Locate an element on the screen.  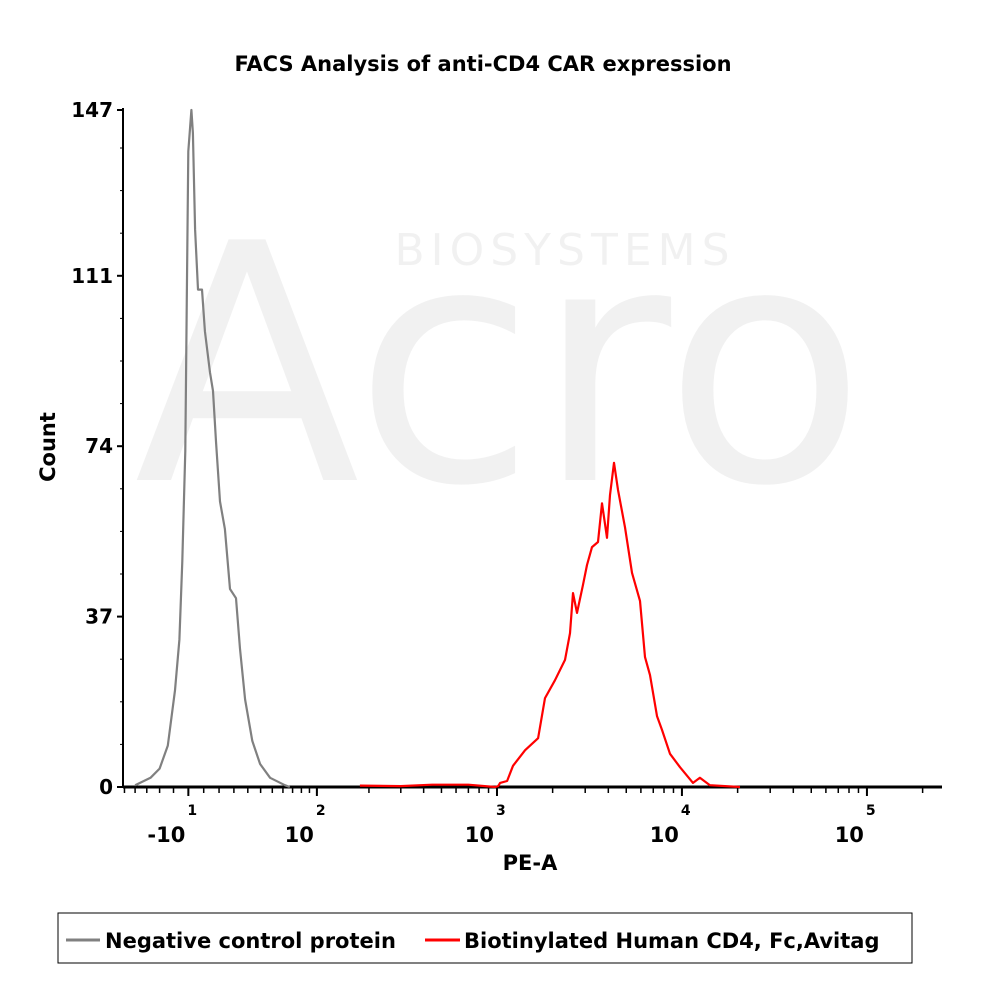
y-tick-label: 0 is located at coordinates (106, 787).